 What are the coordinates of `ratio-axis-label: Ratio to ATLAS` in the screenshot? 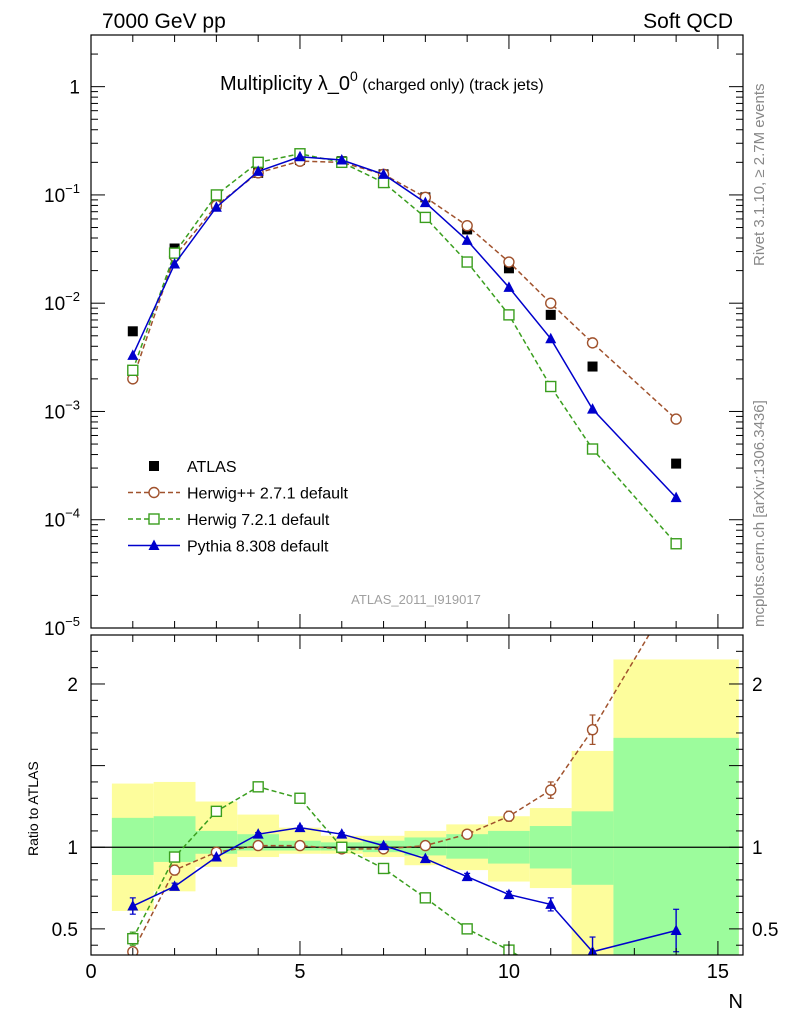 It's located at (33, 808).